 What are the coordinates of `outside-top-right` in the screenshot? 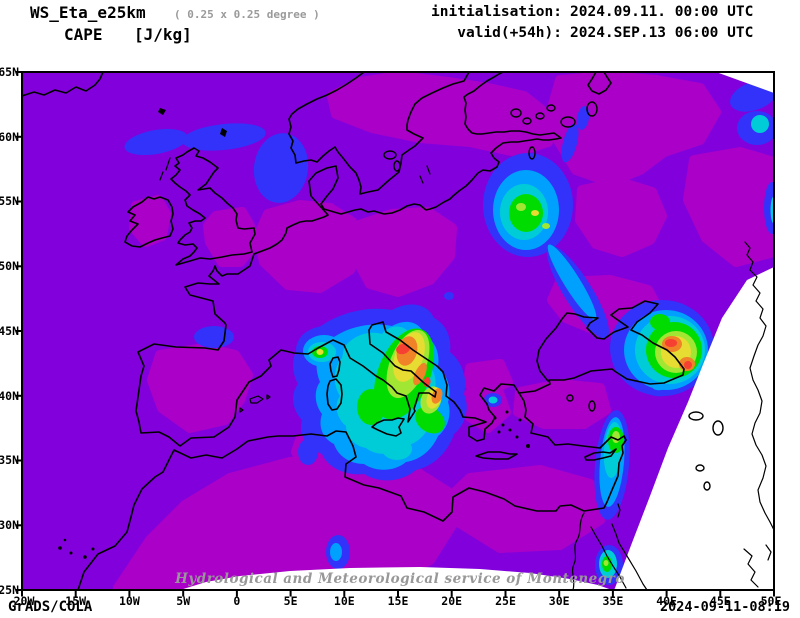 It's located at (745, 82).